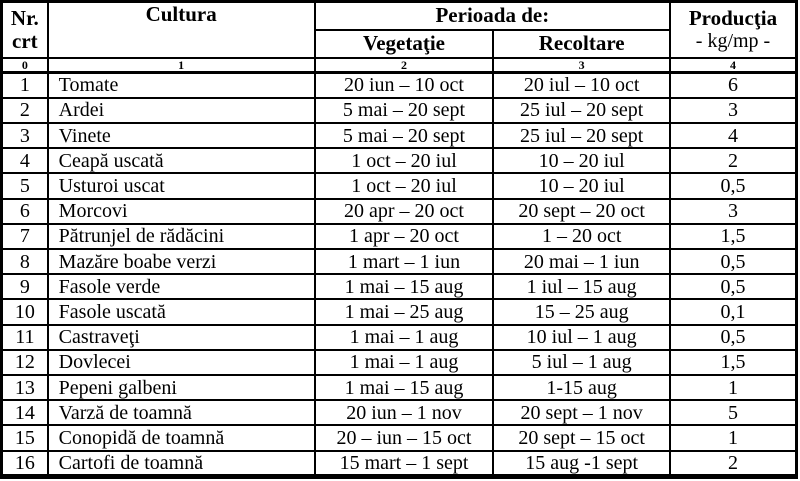 Image resolution: width=800 pixels, height=481 pixels. Describe the element at coordinates (492, 15) in the screenshot. I see `header-perioada-group: Perioada de:` at that location.